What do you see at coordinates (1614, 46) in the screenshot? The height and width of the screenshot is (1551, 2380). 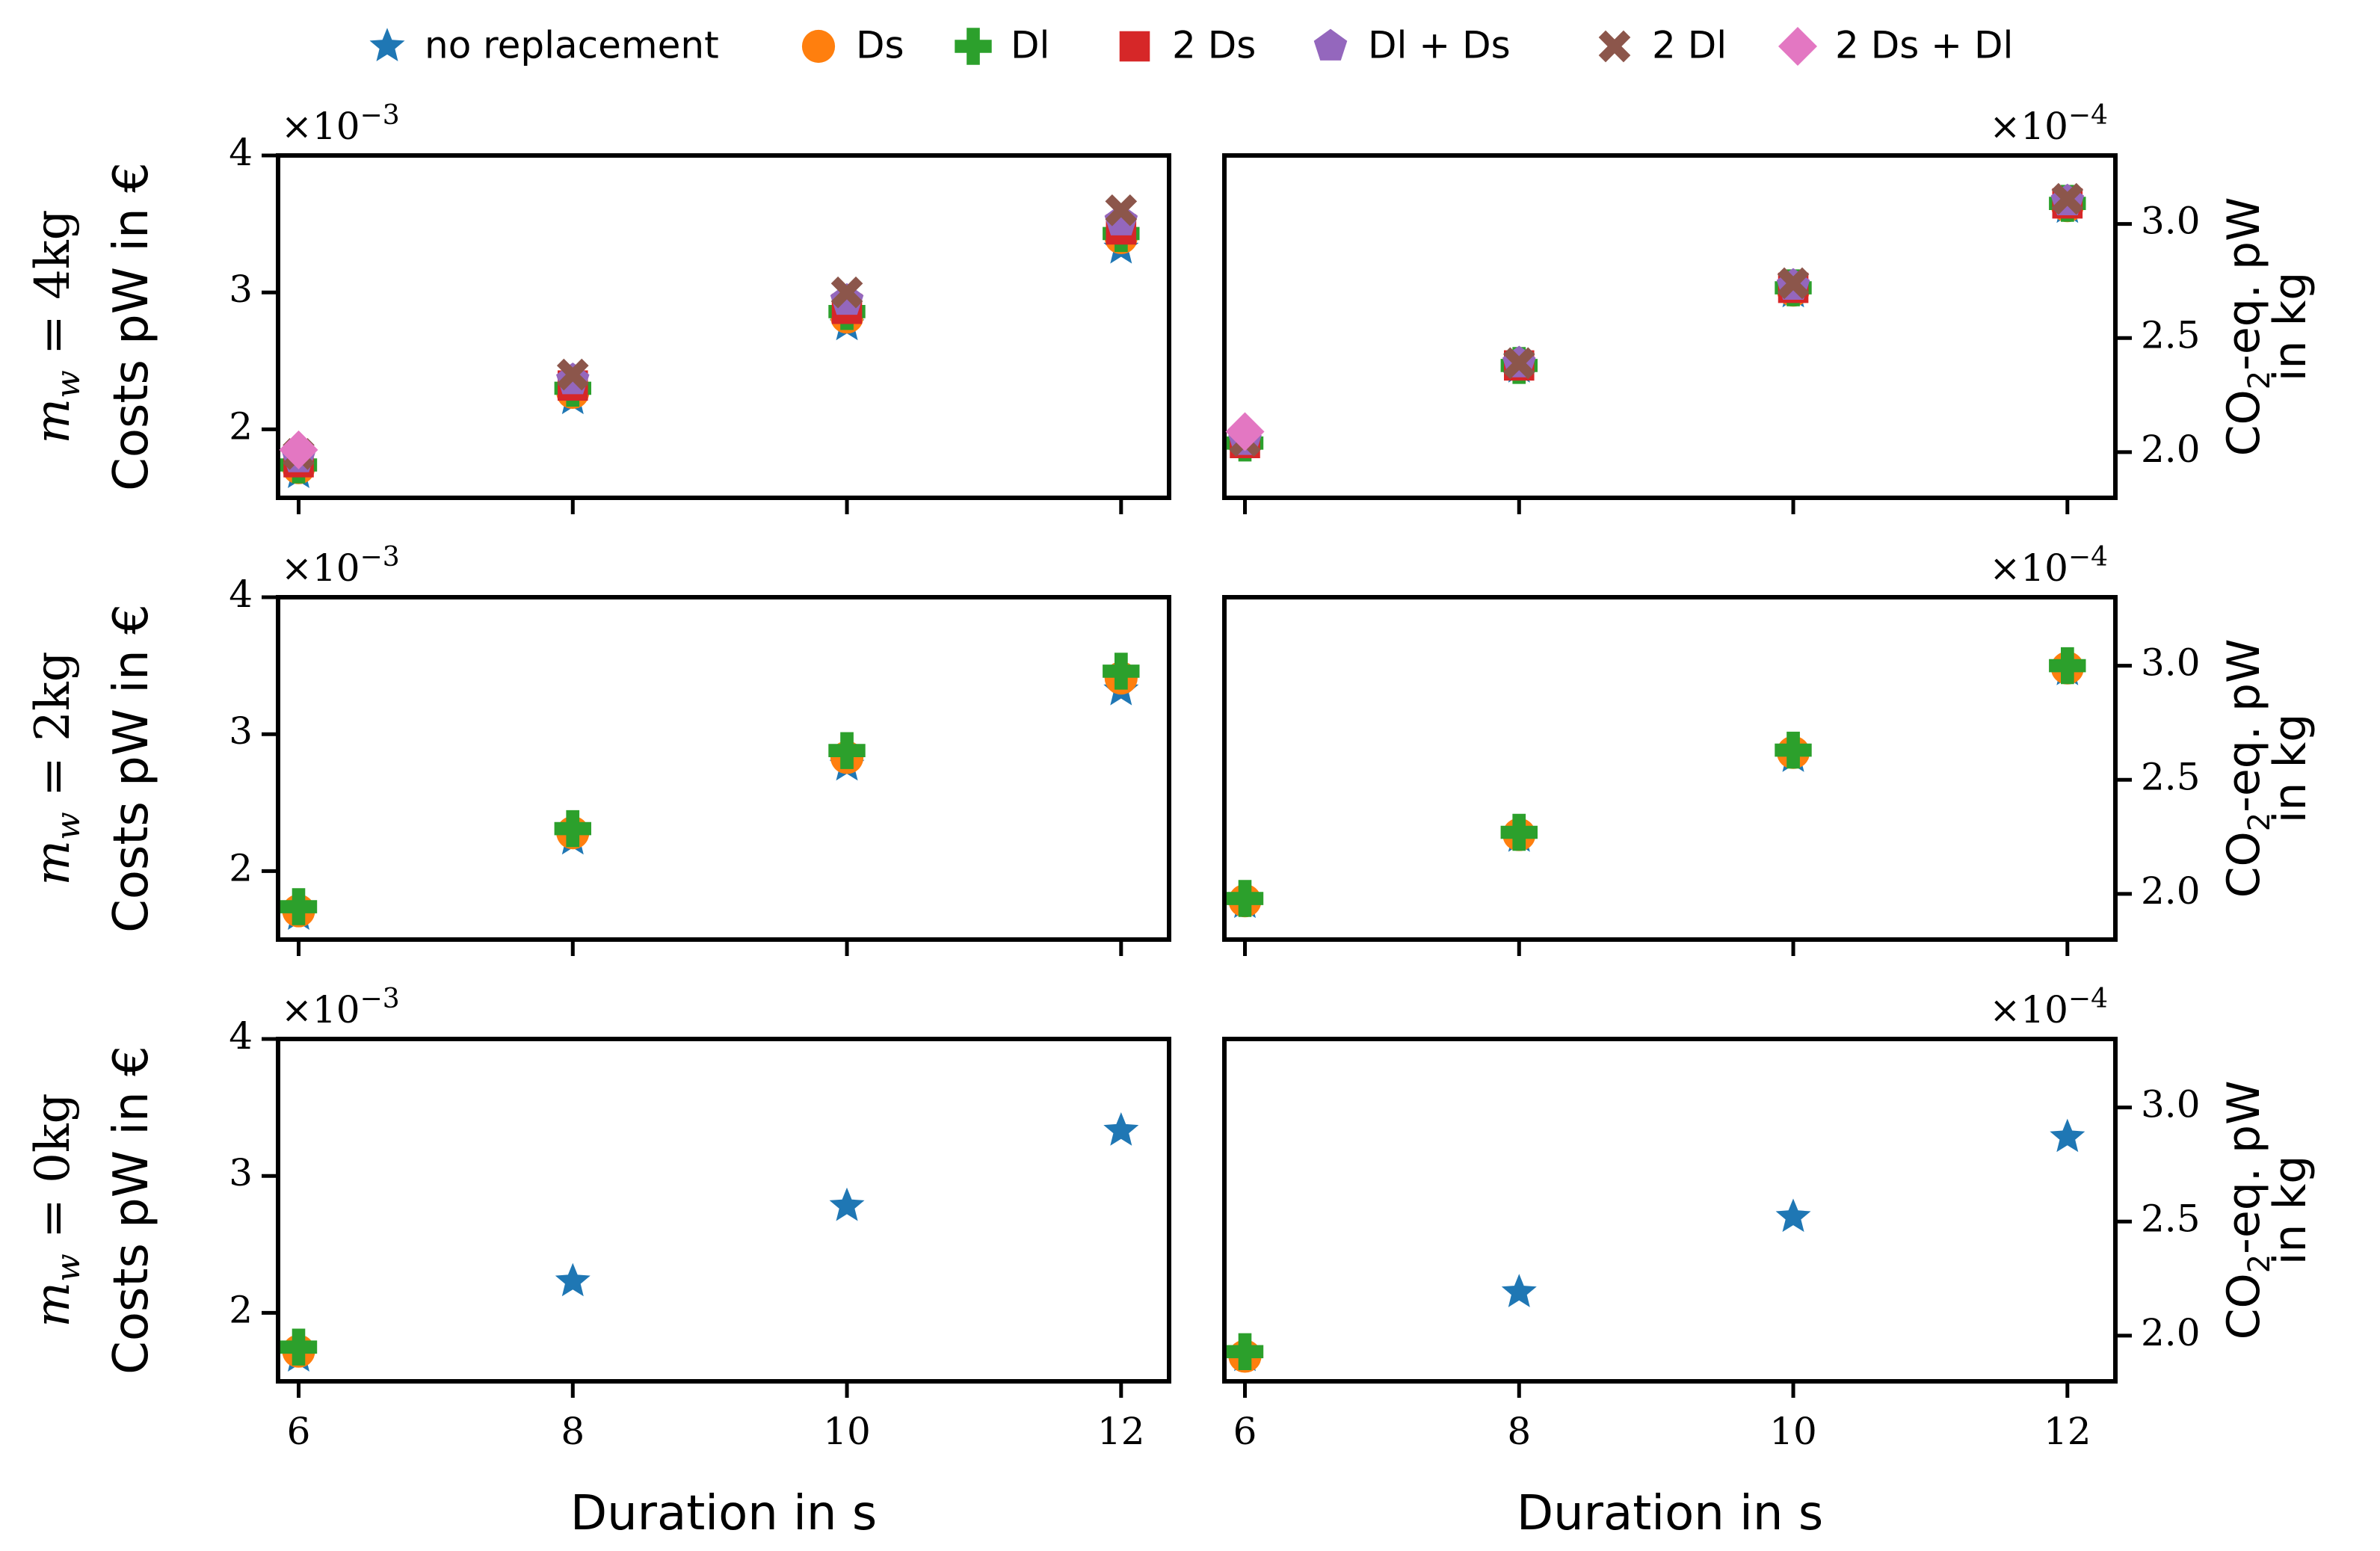 I see `legend-marker-x` at bounding box center [1614, 46].